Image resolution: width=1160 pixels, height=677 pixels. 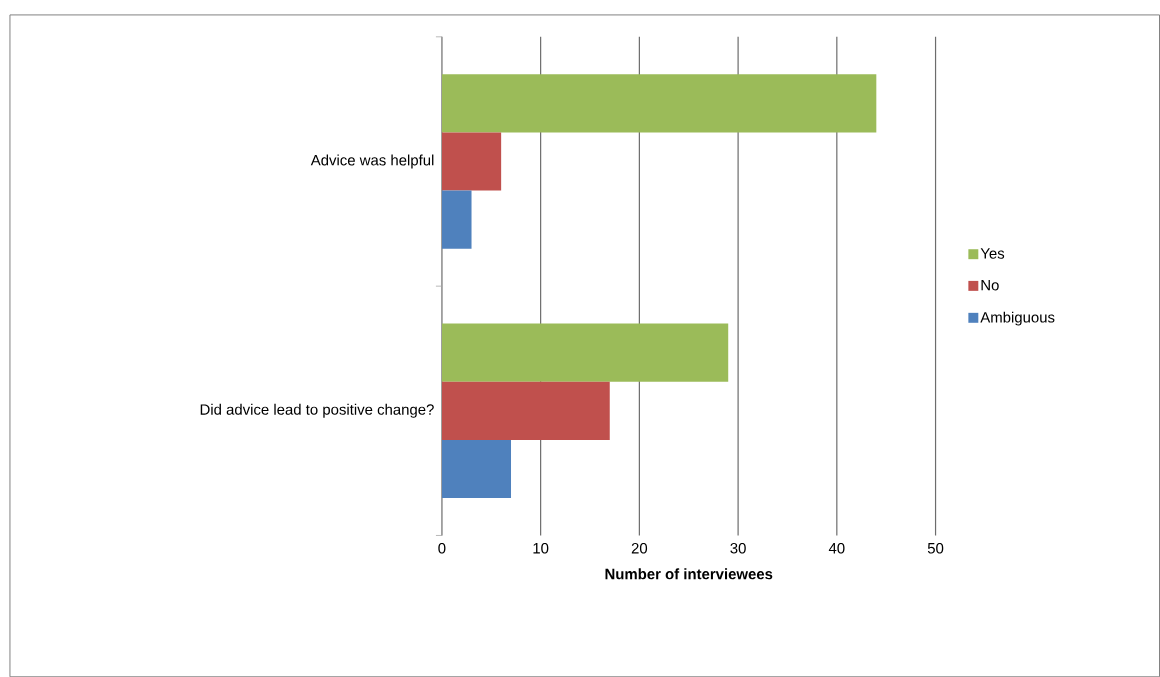 What do you see at coordinates (992, 253) in the screenshot?
I see `legend-label: Yes` at bounding box center [992, 253].